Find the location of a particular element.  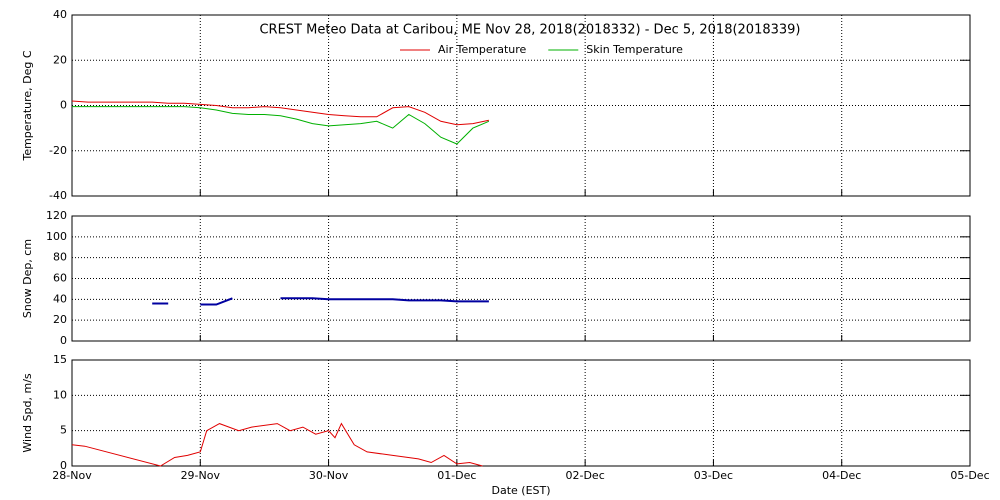

x-tick-label: 01-Dec is located at coordinates (456, 475).